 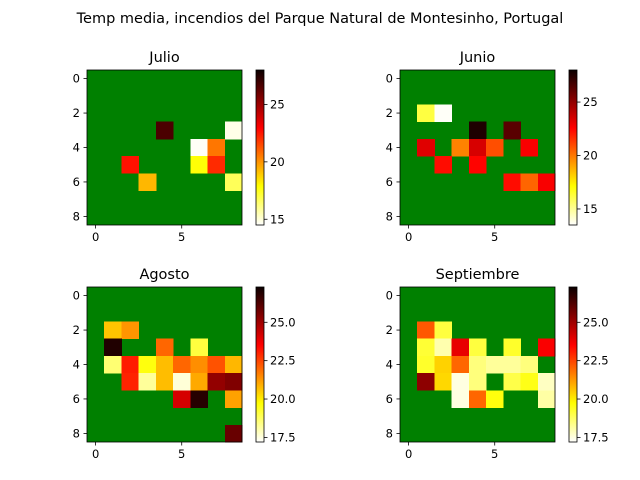 I want to click on colorbar-tick-label: 22.5, so click(x=283, y=361).